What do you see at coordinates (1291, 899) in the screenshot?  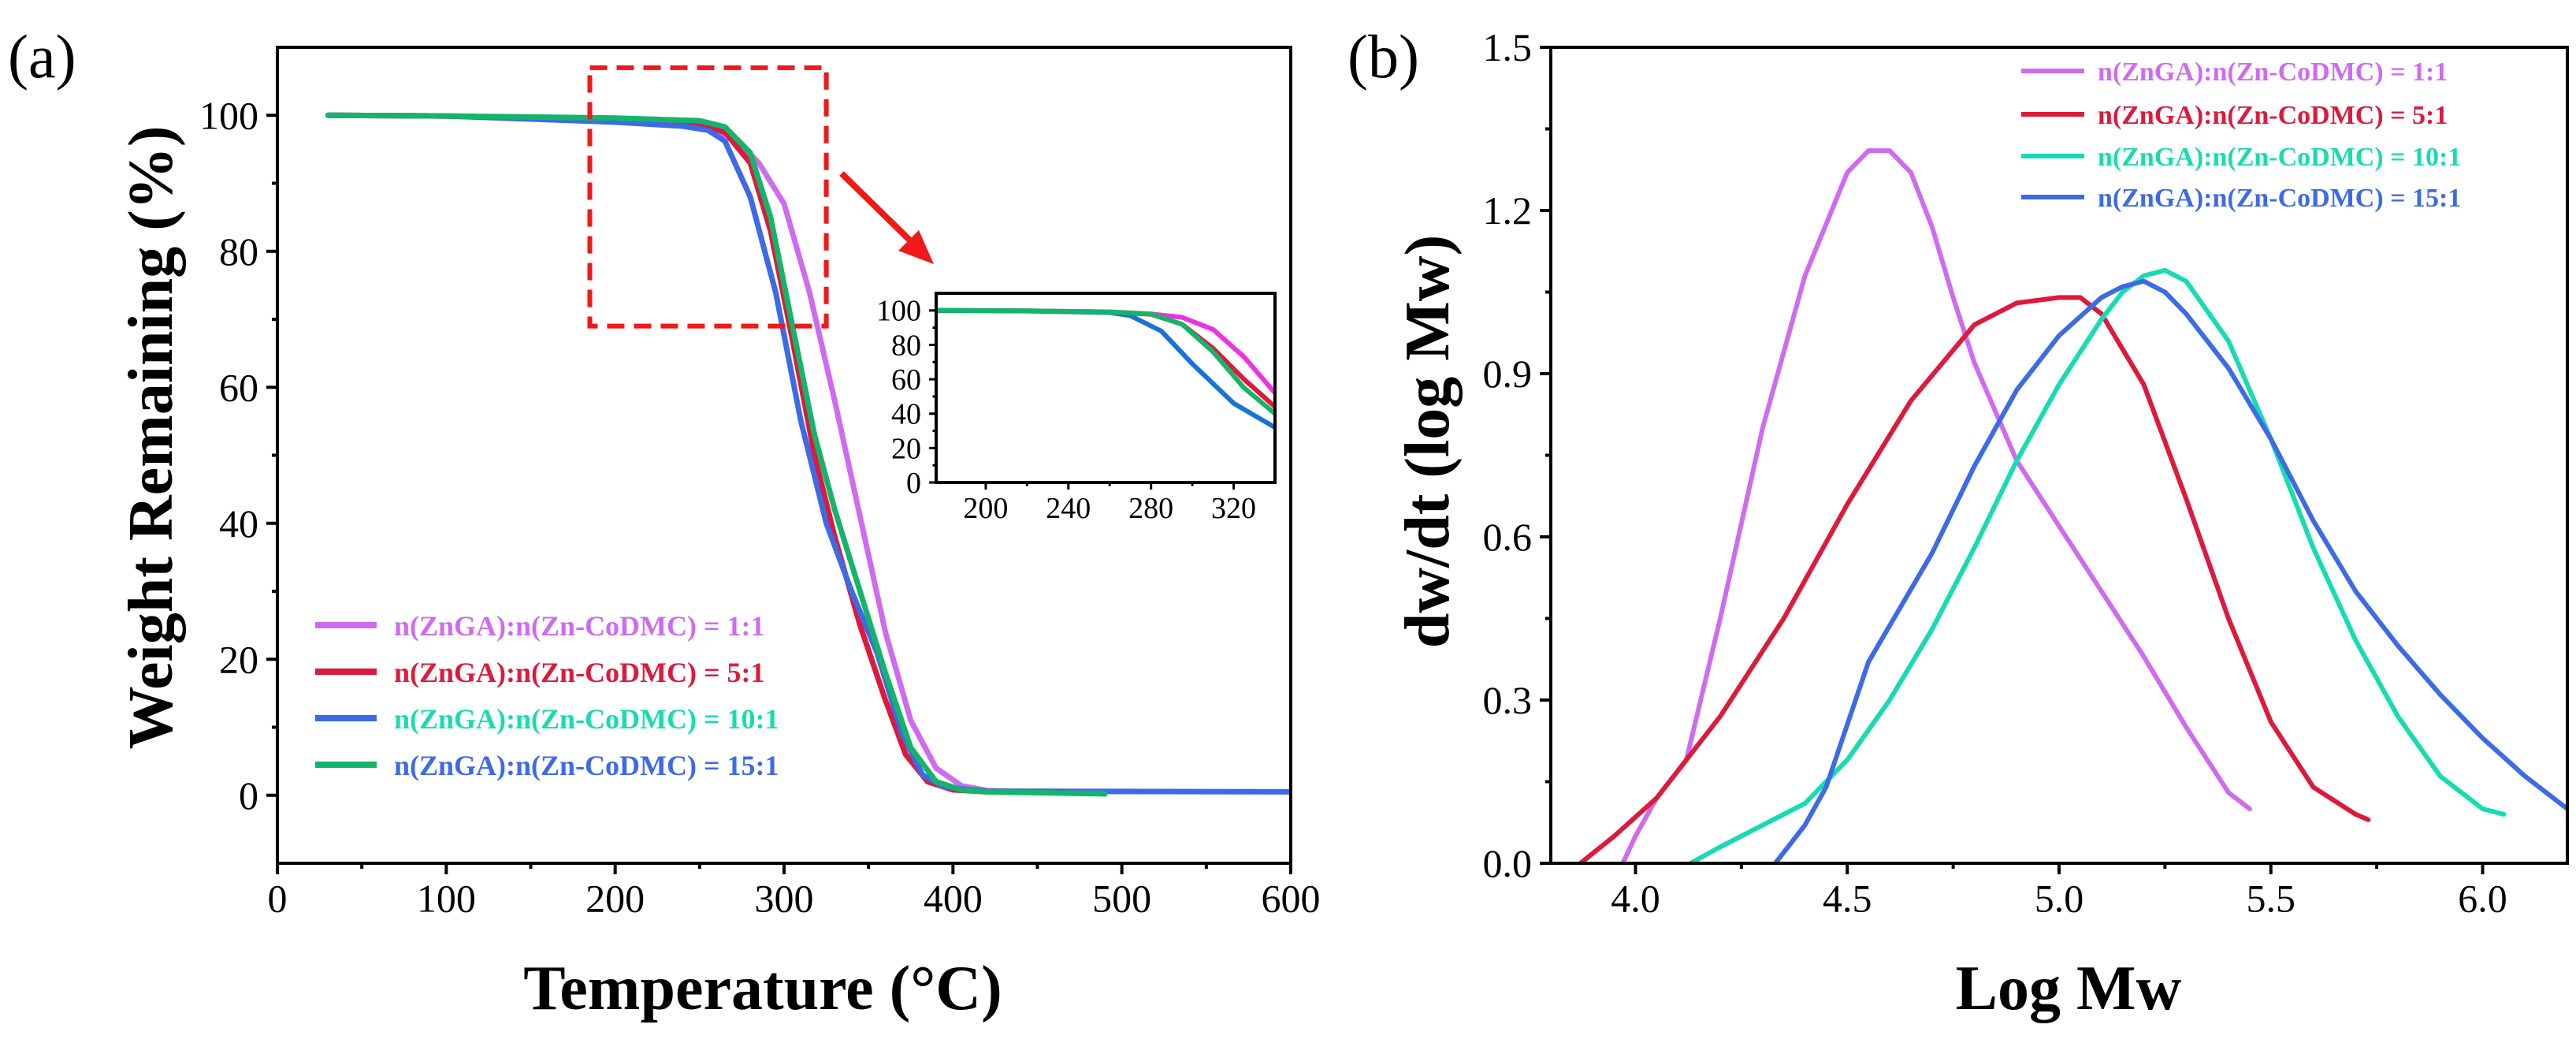 I see `a-xtick-label-6: 600` at bounding box center [1291, 899].